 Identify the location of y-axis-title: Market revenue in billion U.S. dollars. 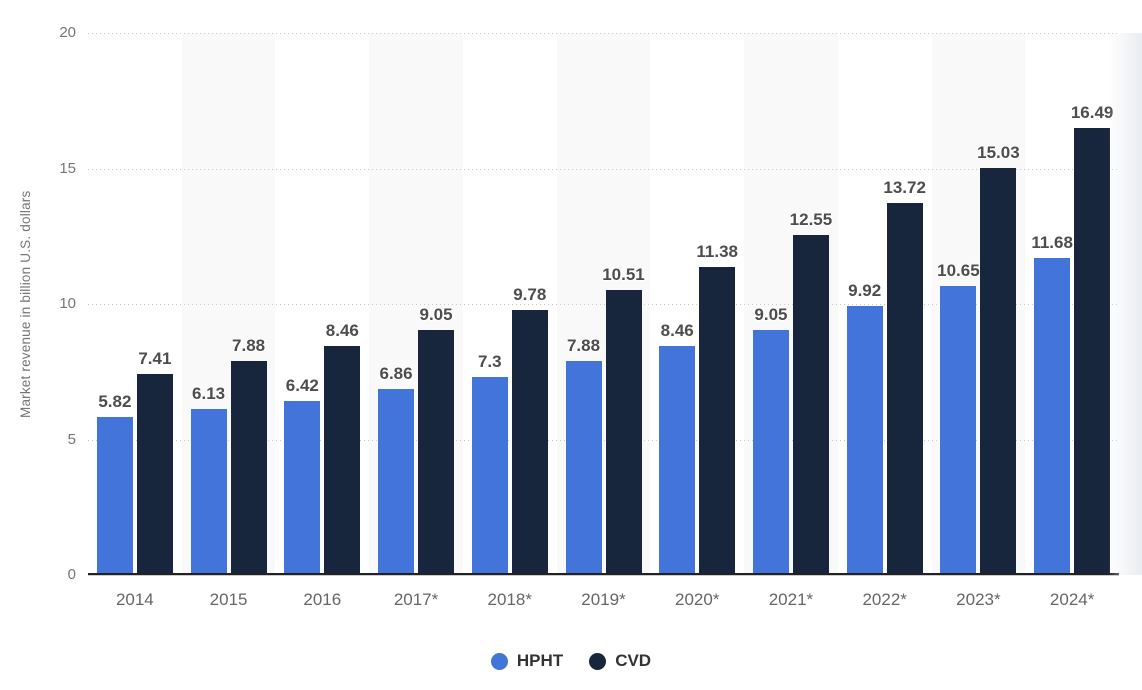
(25, 304).